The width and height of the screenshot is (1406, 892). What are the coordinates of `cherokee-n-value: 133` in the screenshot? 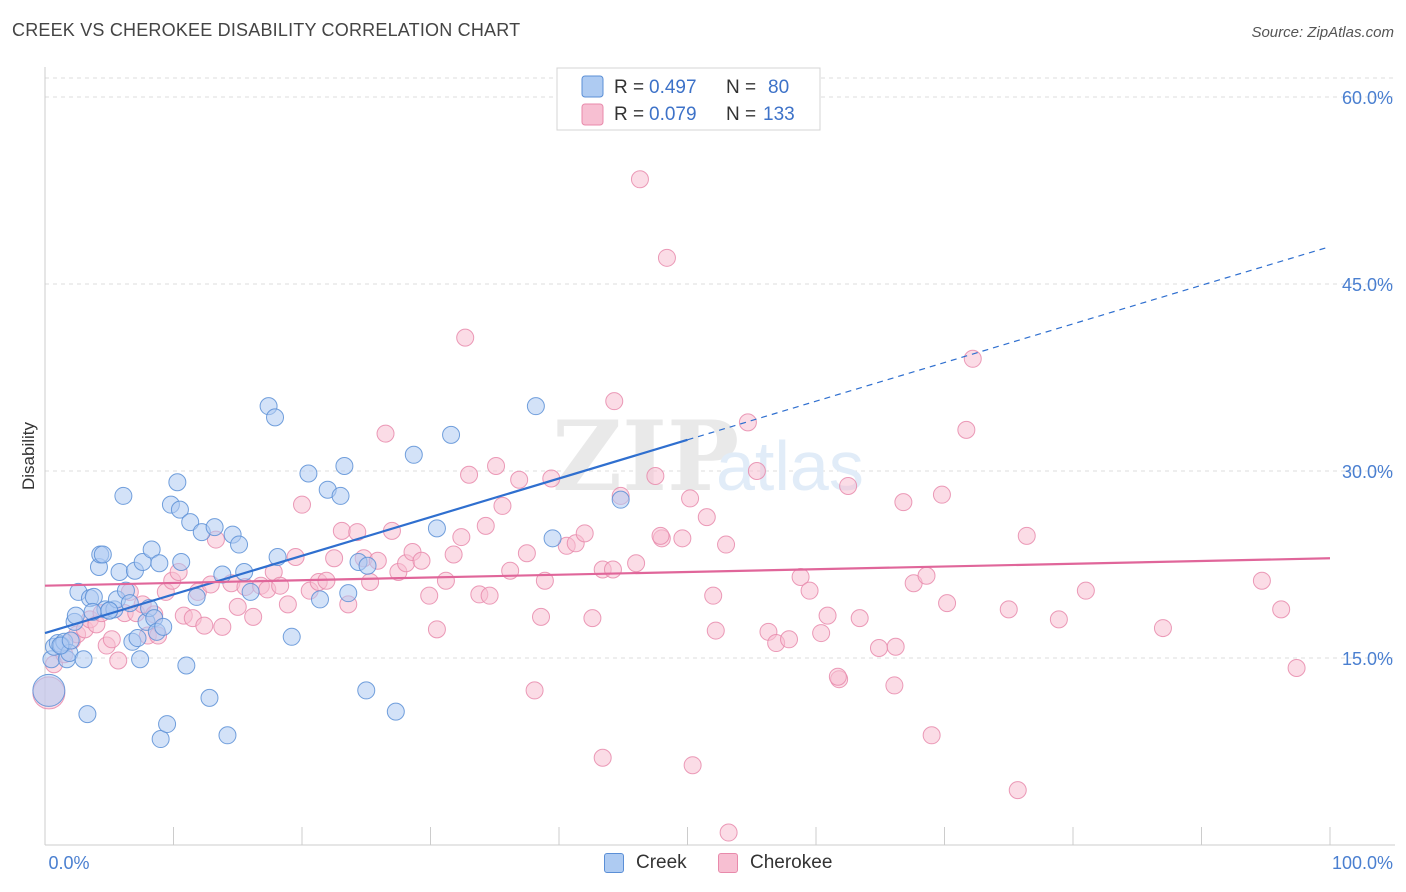 It's located at (779, 114).